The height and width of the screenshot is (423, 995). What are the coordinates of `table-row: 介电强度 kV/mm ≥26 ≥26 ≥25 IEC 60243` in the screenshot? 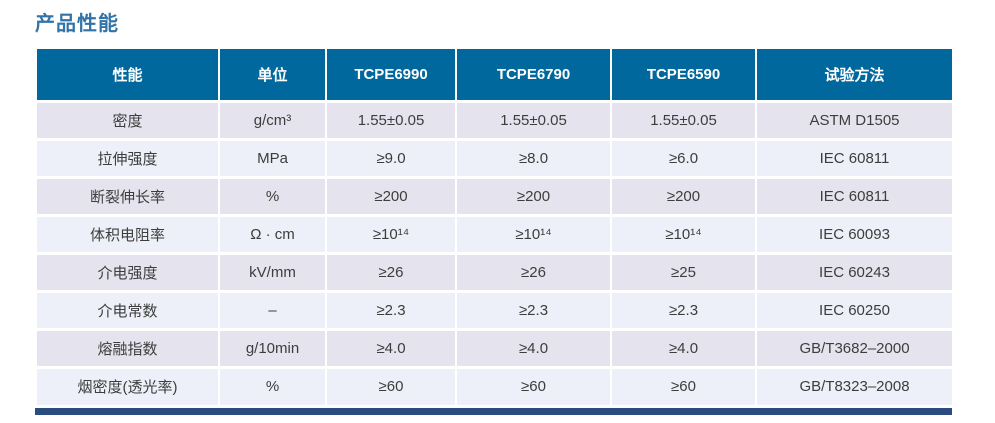 It's located at (494, 271).